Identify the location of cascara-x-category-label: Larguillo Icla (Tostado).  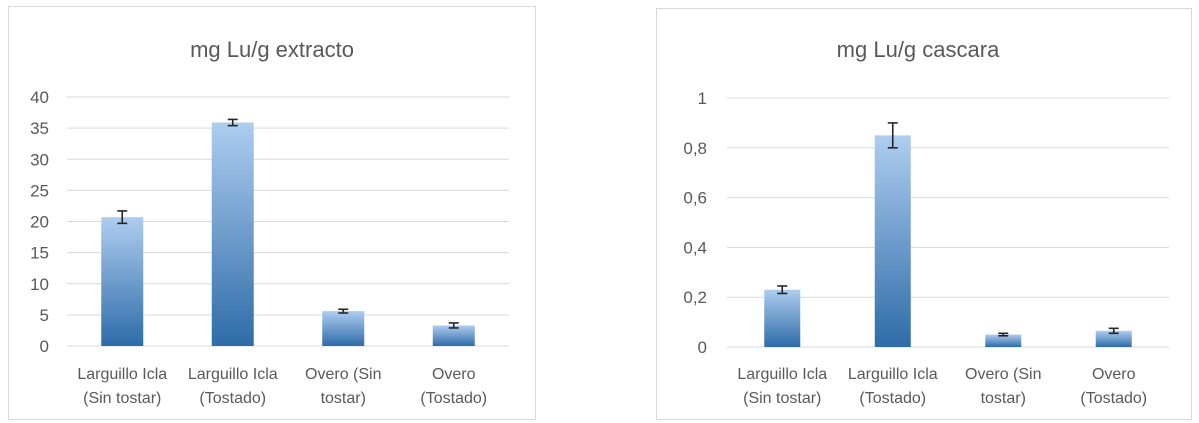
(893, 386).